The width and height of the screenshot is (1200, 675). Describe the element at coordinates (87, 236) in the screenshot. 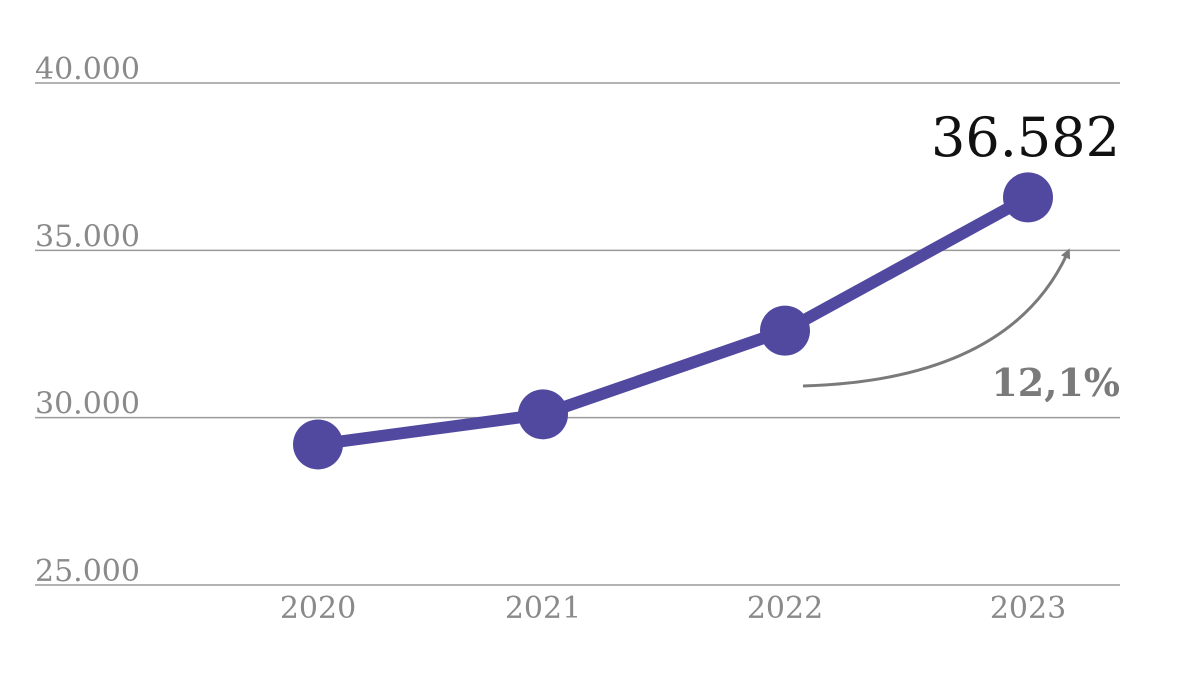

I see `y-tick-label: 35.000` at that location.